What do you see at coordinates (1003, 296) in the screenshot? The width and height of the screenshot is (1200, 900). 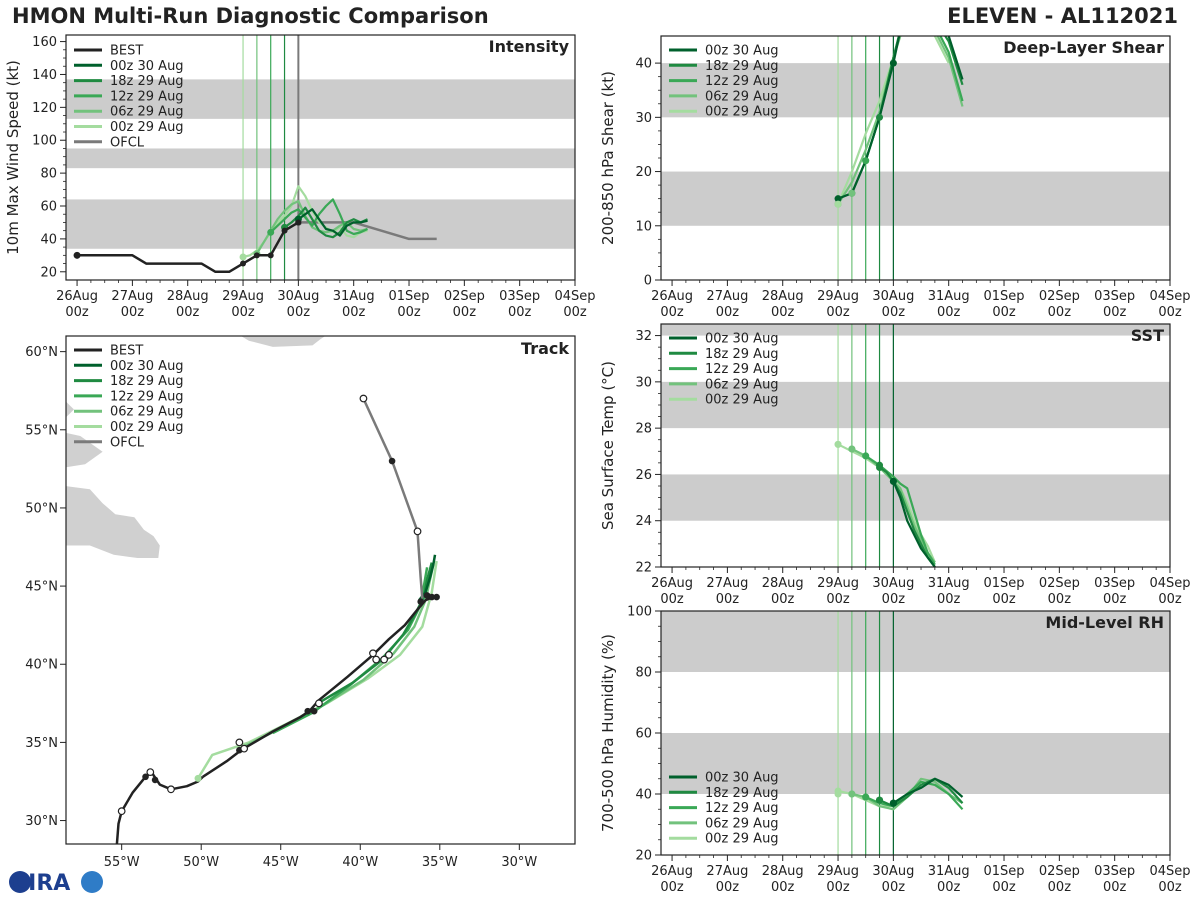 I see `shear-xtick-date-6: 01Sep` at bounding box center [1003, 296].